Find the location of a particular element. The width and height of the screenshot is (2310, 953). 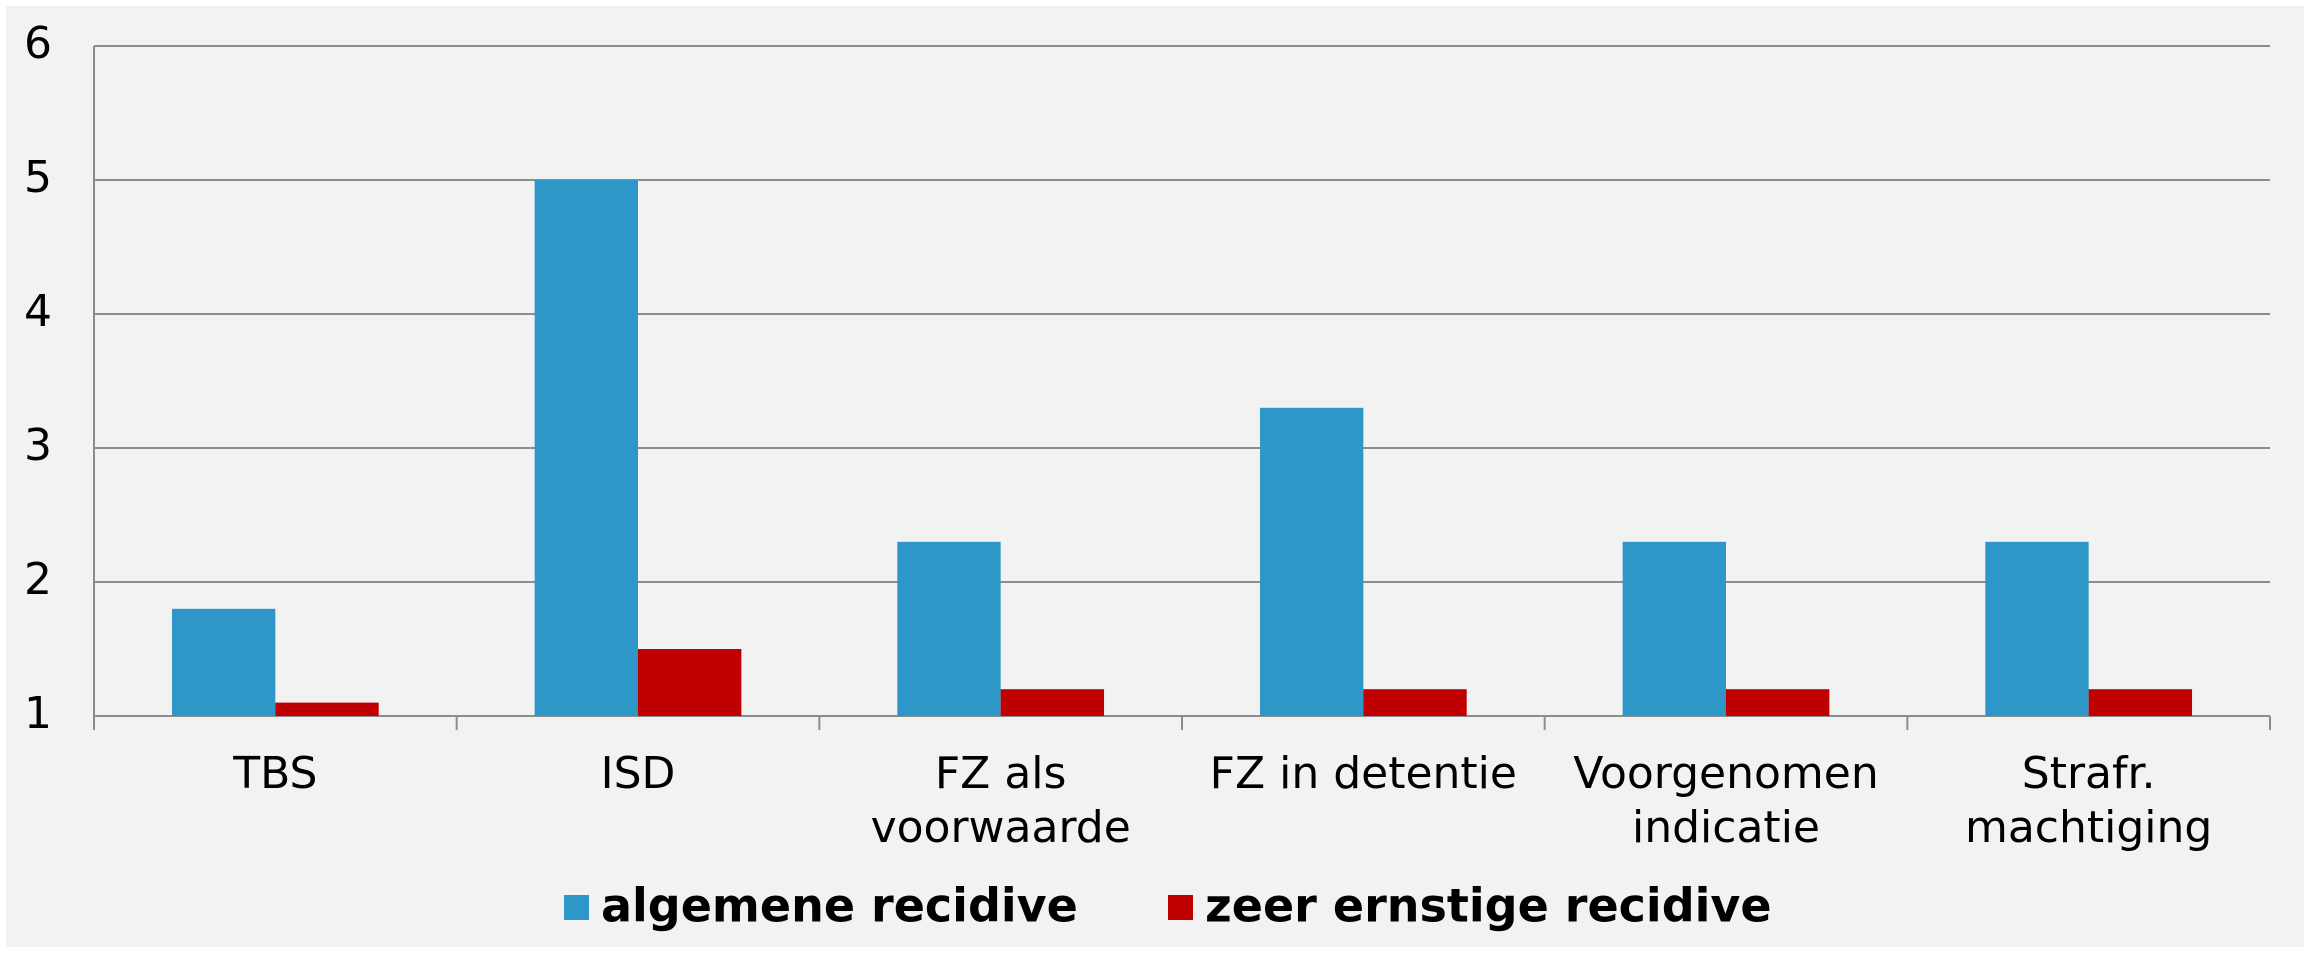

y-tick-label: 1 is located at coordinates (38, 713).